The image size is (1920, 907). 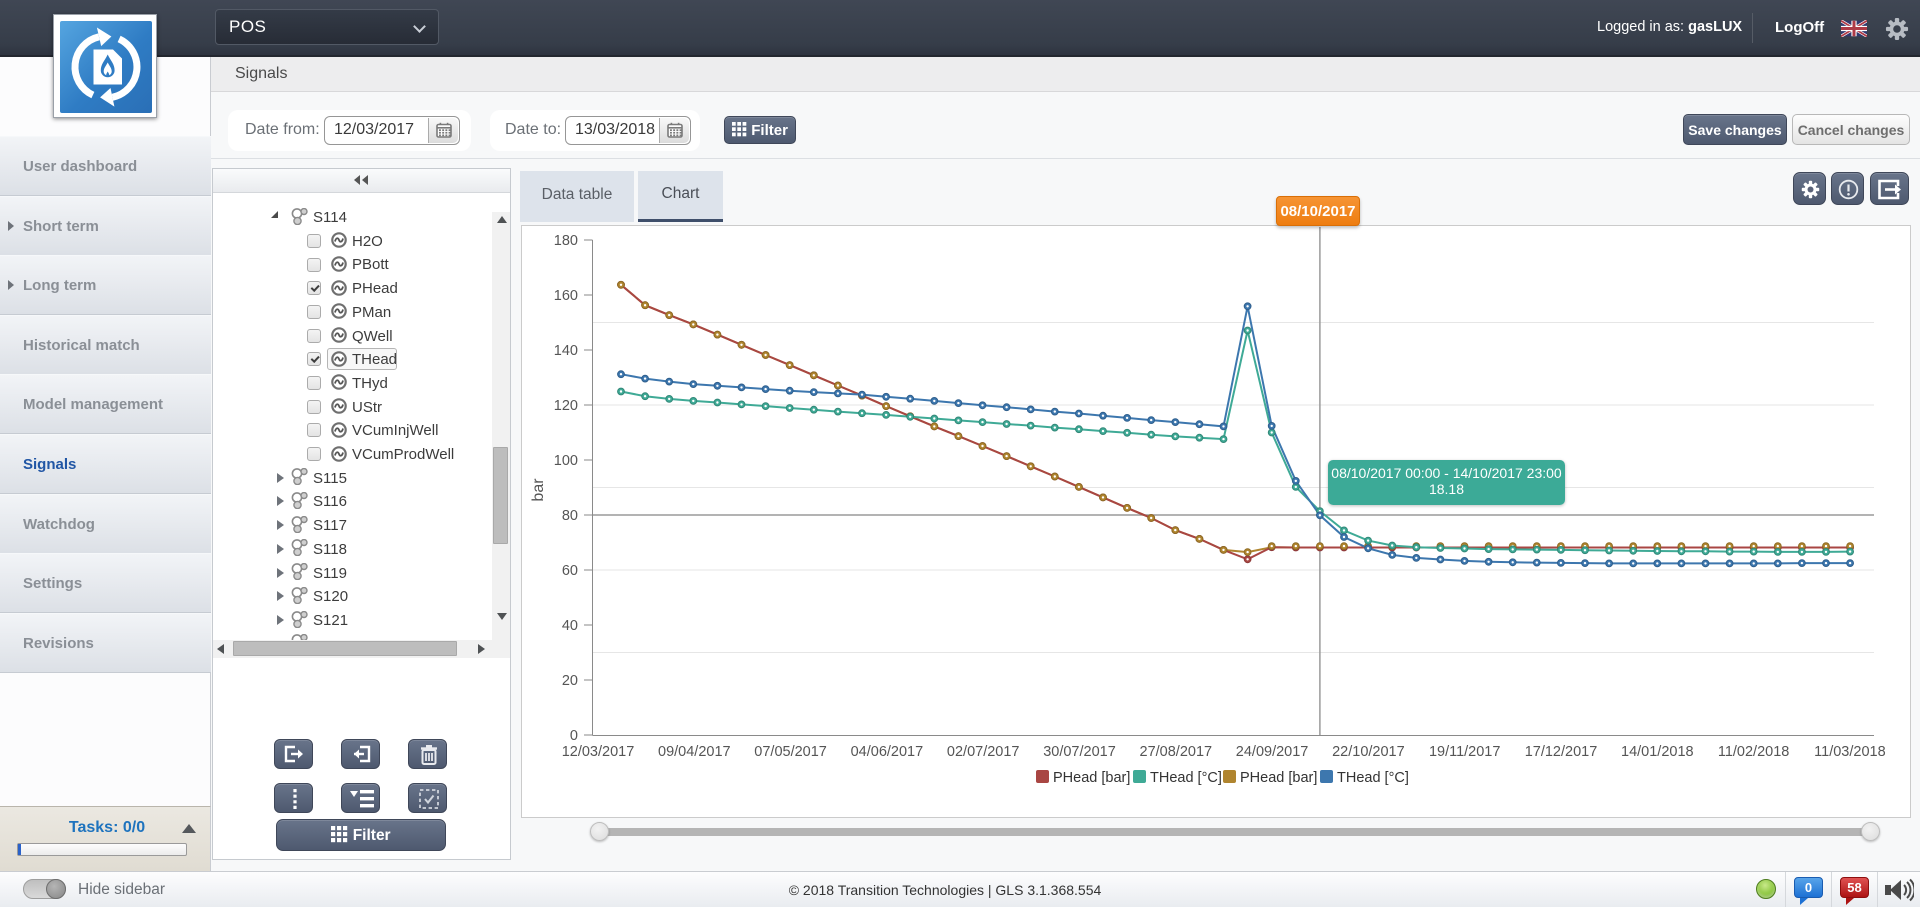 What do you see at coordinates (887, 752) in the screenshot?
I see `svg-text: 04/06/2017` at bounding box center [887, 752].